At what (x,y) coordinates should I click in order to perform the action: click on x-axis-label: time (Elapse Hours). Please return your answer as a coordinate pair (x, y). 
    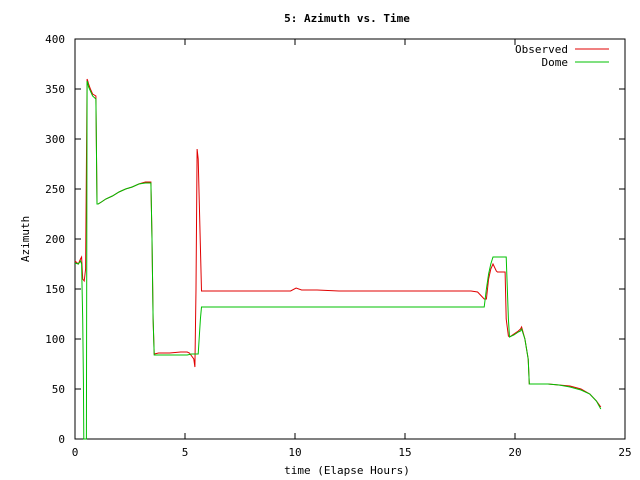
    Looking at the image, I should click on (347, 470).